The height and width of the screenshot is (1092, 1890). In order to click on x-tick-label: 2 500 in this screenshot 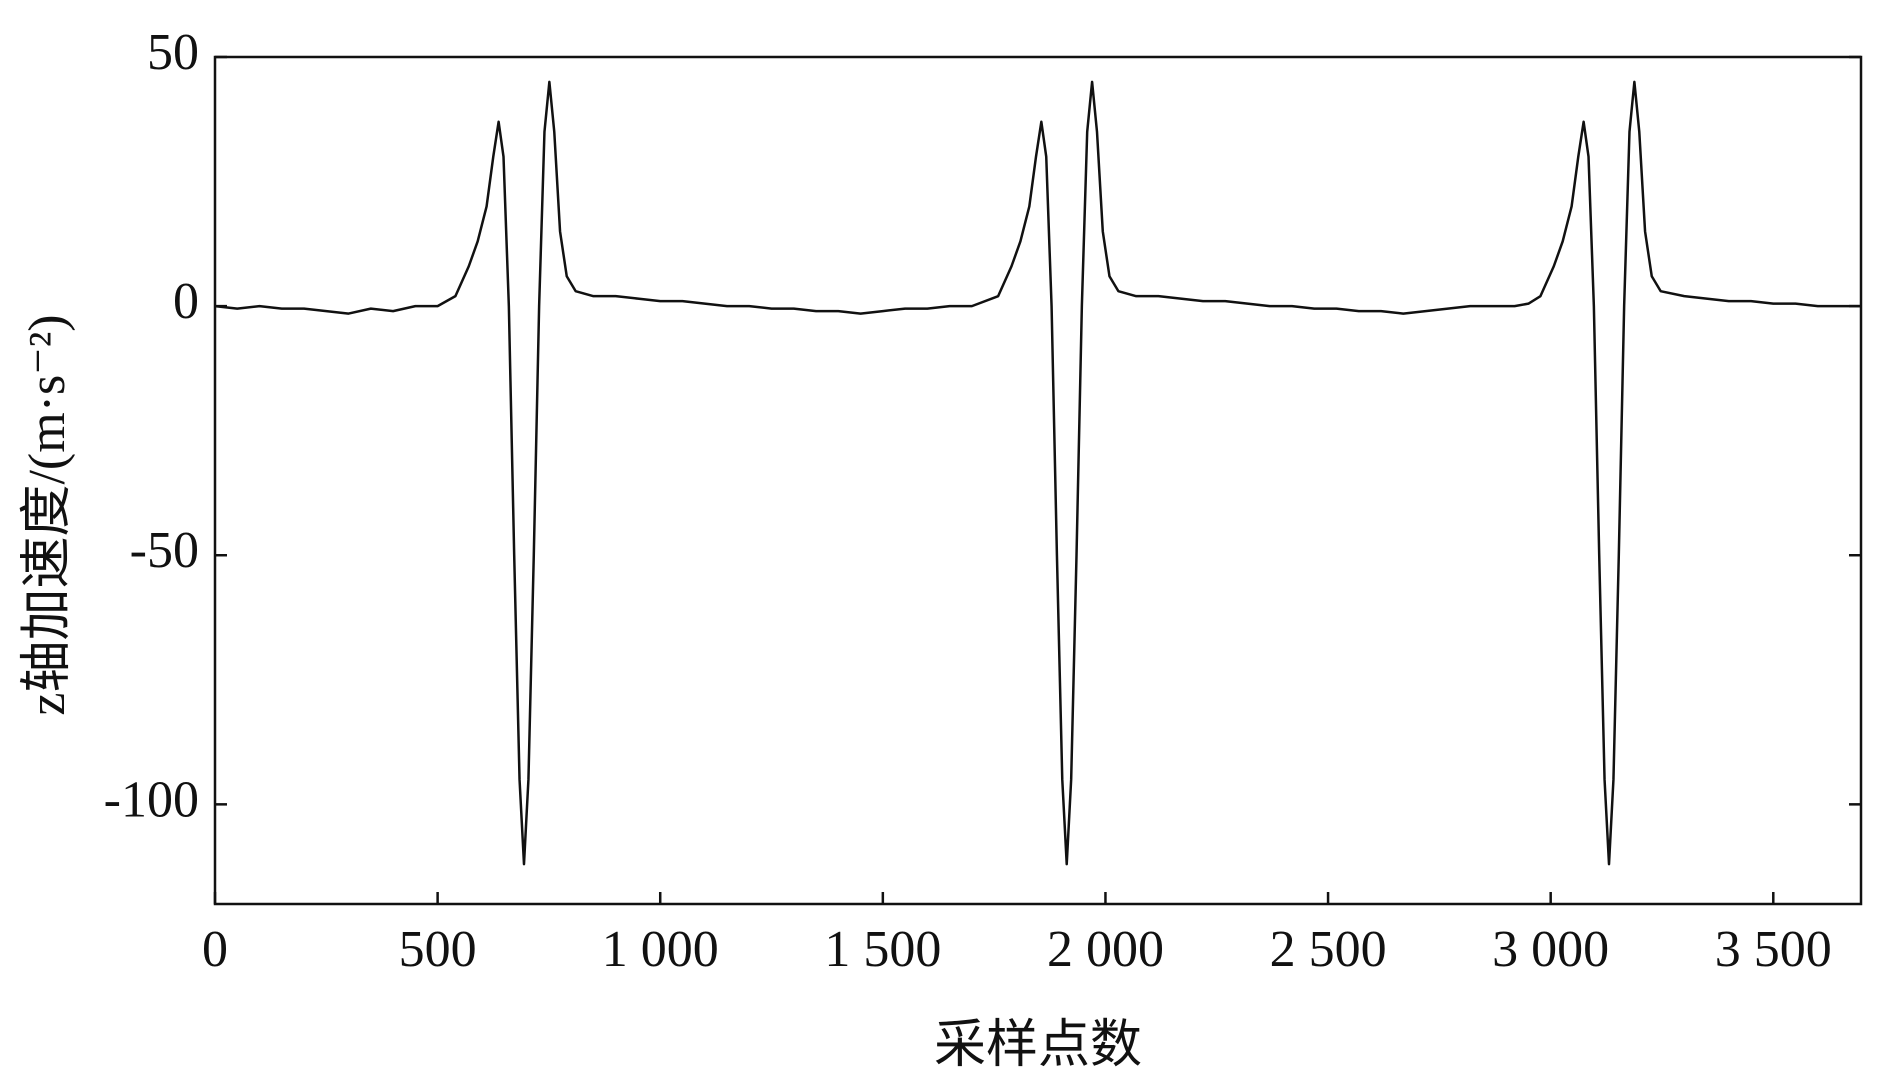, I will do `click(1328, 949)`.